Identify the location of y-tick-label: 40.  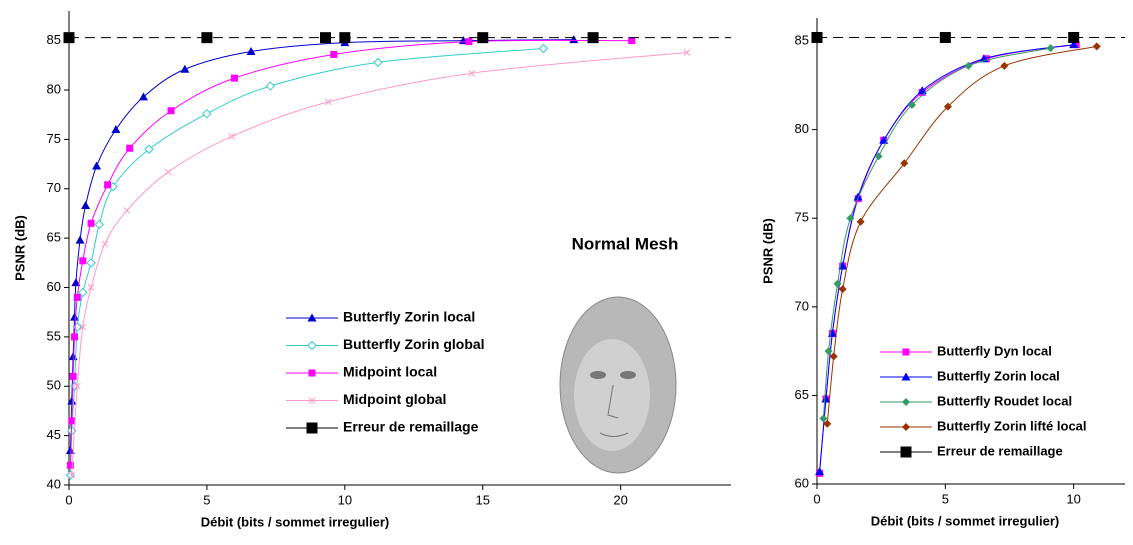
(54, 483).